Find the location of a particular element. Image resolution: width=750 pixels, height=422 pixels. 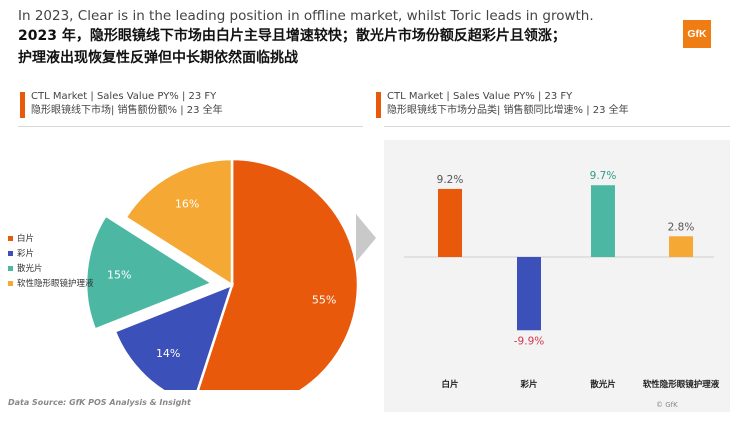

pie-label-solution: 16% is located at coordinates (187, 203).